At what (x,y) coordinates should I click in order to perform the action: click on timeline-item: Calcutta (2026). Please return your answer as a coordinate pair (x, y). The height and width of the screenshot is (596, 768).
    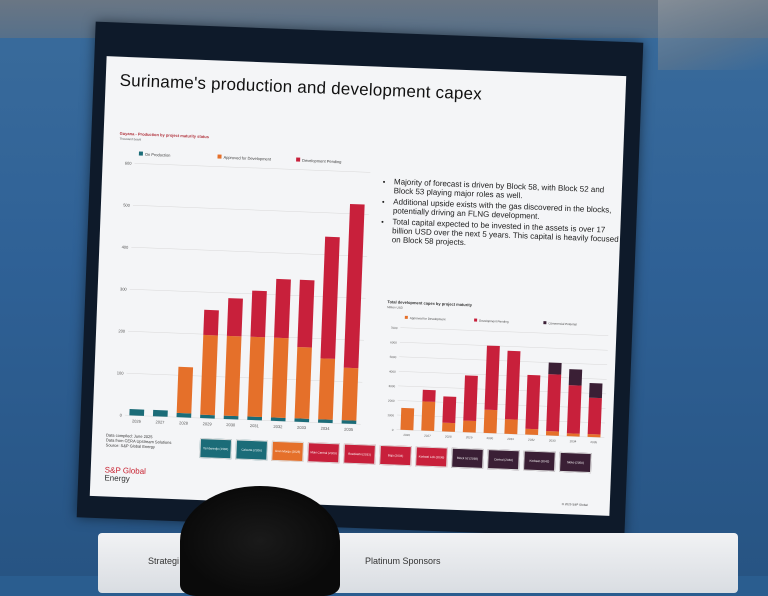
    Looking at the image, I should click on (251, 450).